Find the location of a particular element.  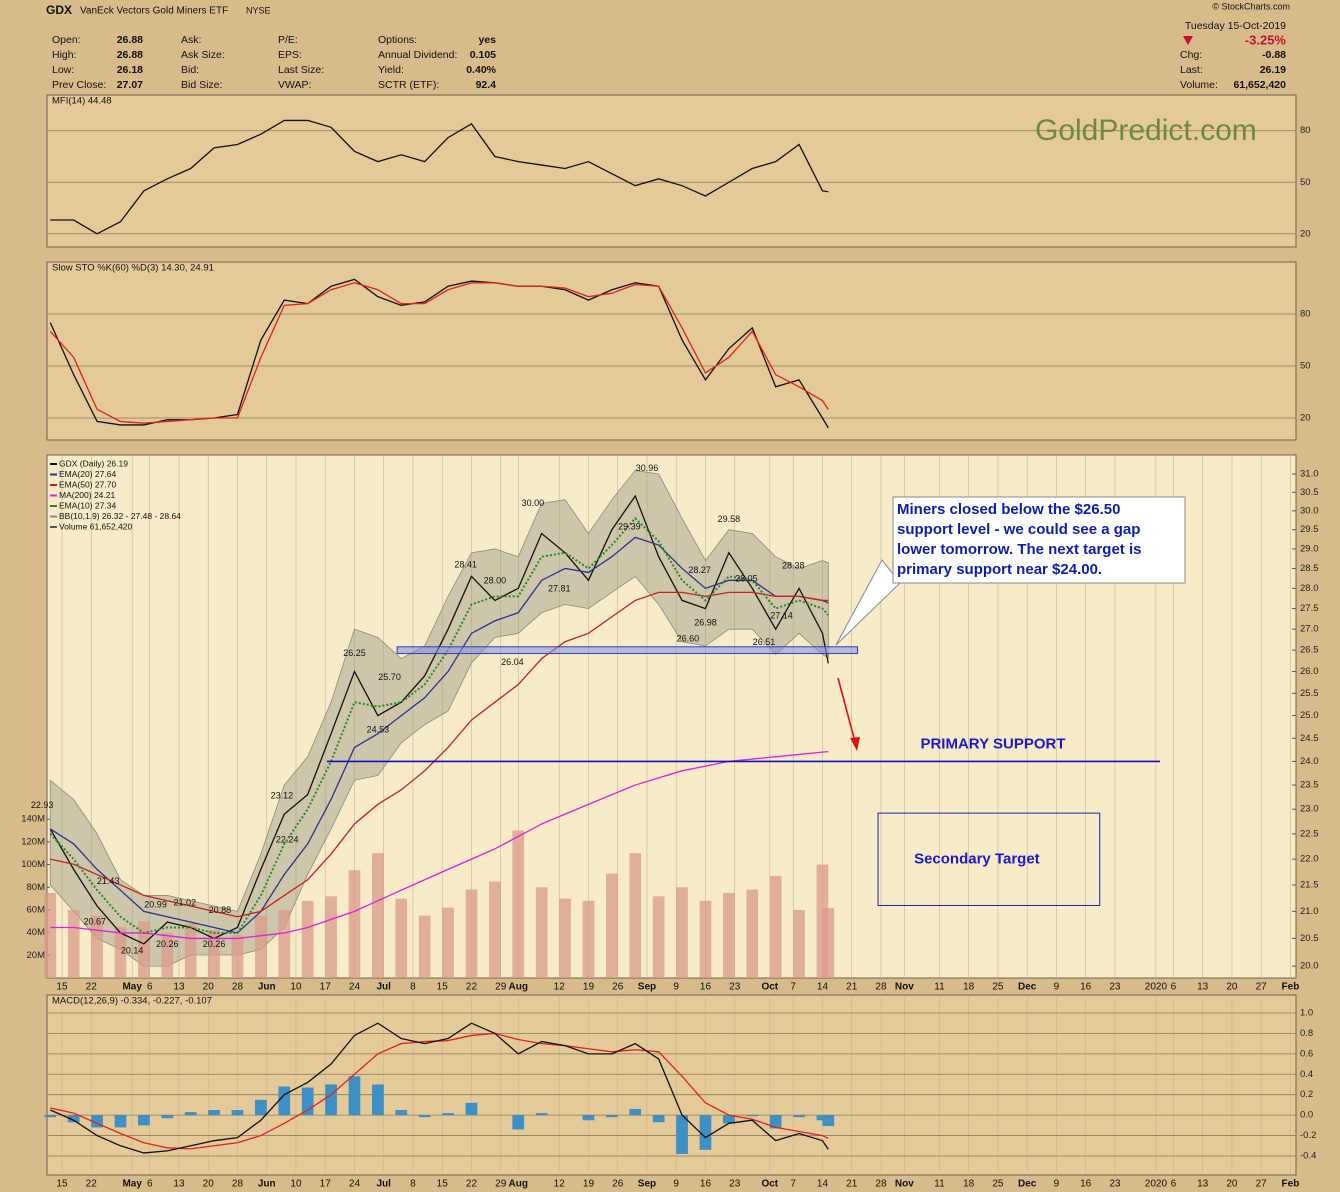

y-tick-label: -0.2 is located at coordinates (1308, 1135).